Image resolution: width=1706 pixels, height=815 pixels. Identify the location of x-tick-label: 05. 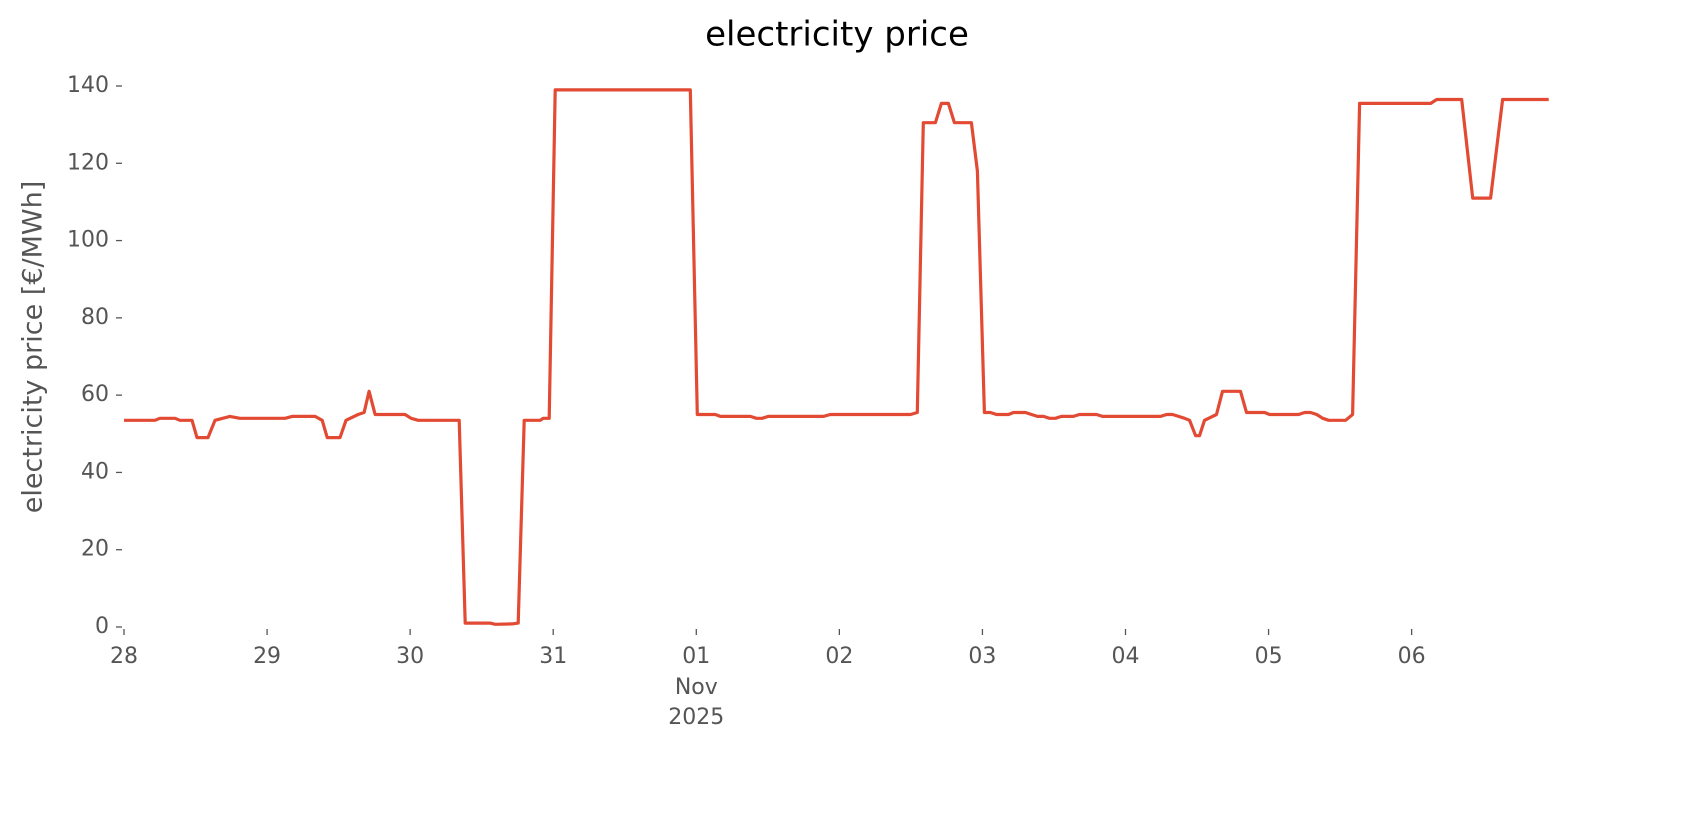
(1269, 656).